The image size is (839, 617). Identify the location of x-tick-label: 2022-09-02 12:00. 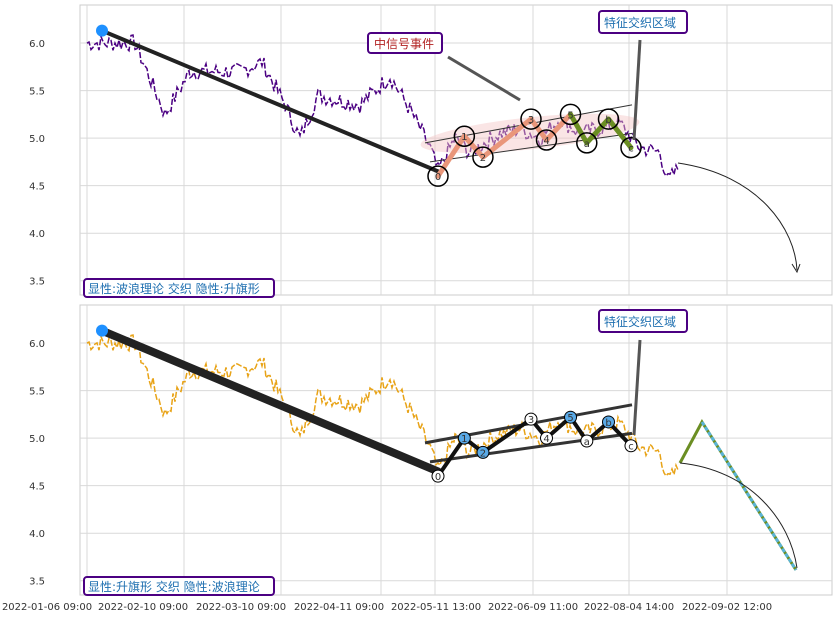
(727, 607).